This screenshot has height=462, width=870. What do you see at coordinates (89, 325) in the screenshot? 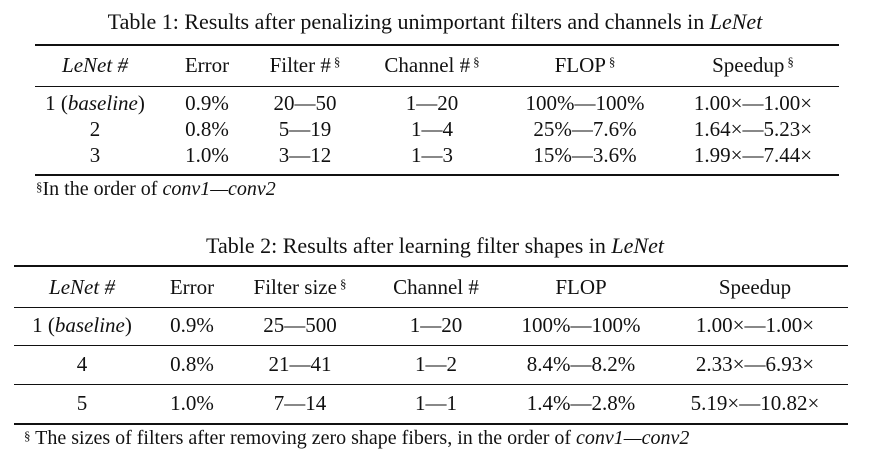
I see `baseline-label: baseline` at bounding box center [89, 325].